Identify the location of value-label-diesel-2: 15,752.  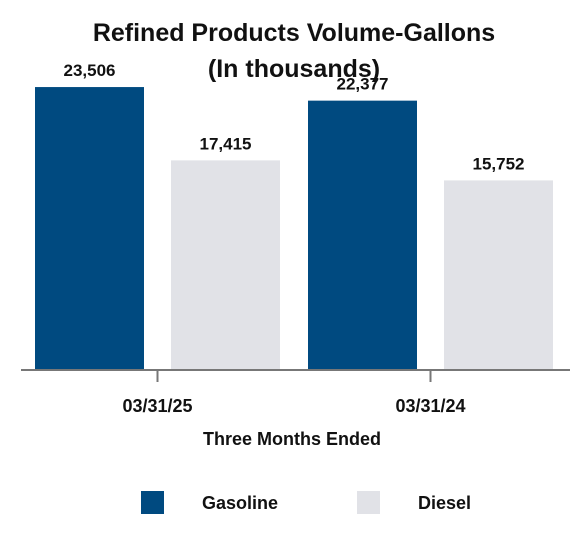
(499, 163).